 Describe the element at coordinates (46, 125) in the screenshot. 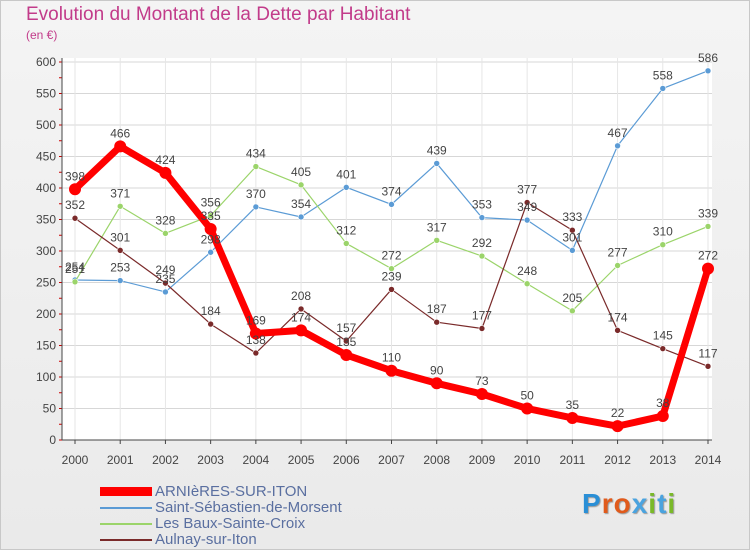

I see `y-tick-label: 500` at that location.